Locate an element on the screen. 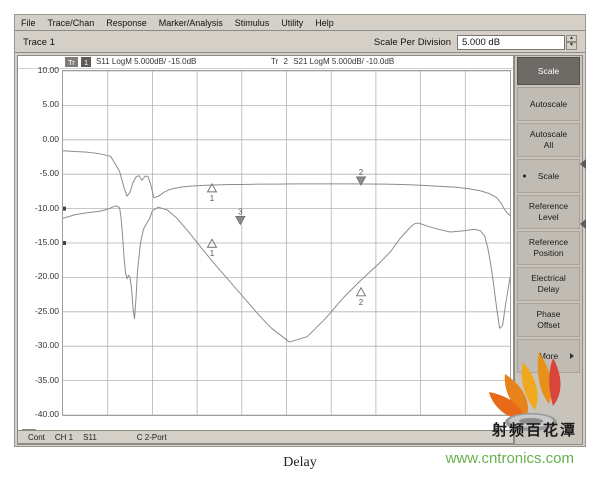 This screenshot has height=489, width=600. softkey-label: Electrical is located at coordinates (548, 278).